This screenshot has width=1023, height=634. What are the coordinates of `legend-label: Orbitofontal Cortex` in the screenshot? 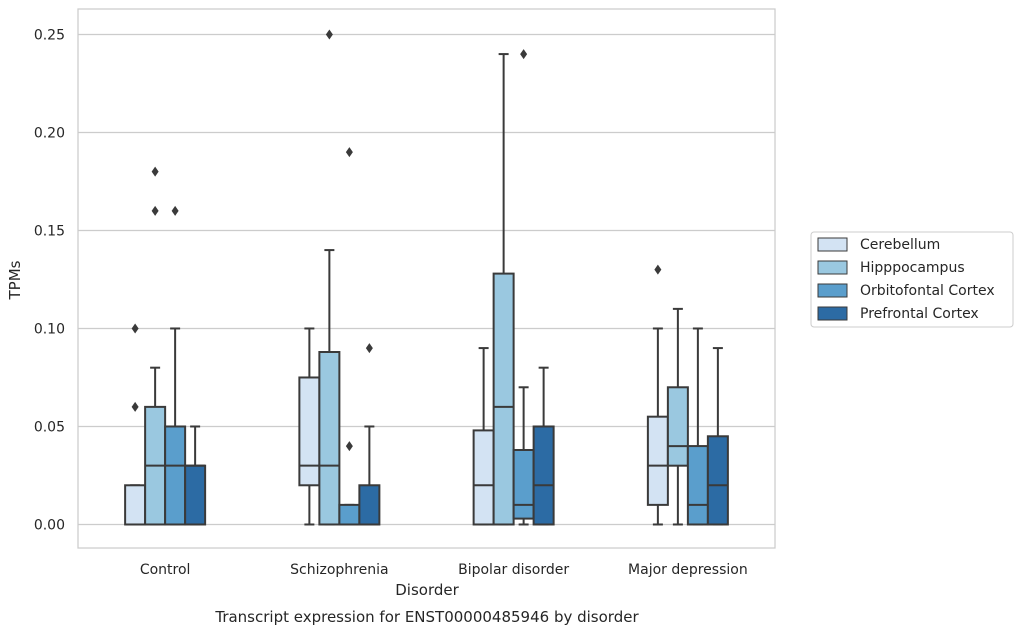 It's located at (927, 291).